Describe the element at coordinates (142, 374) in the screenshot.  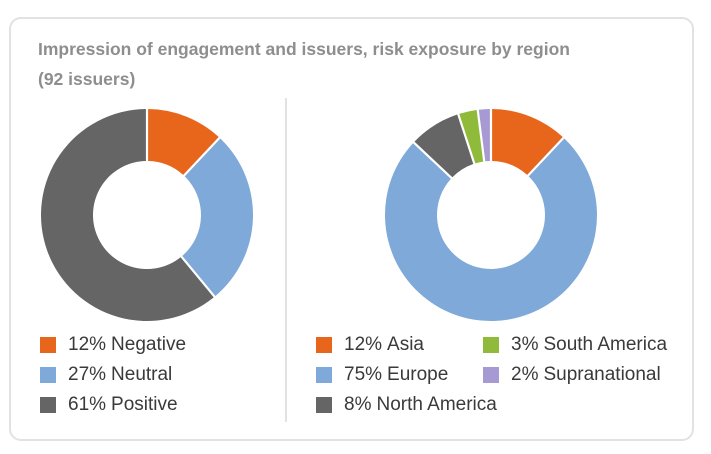
I see `legend-label-neutral: Neutral` at that location.